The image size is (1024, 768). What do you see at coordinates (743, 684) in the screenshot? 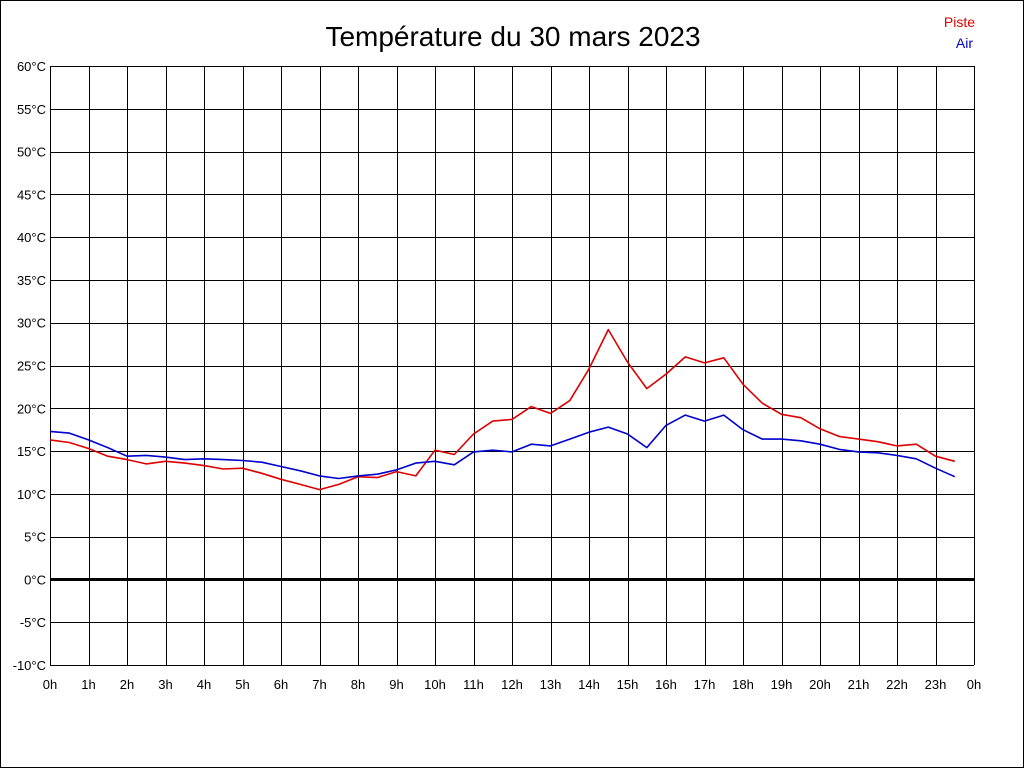
I see `x-tick-label: 18h` at bounding box center [743, 684].